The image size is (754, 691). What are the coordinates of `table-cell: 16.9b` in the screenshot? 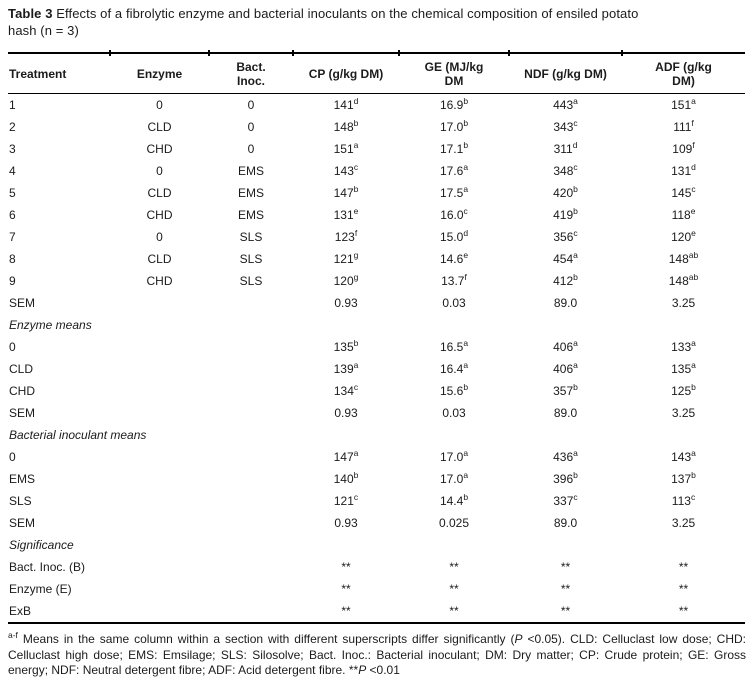 It's located at (454, 104).